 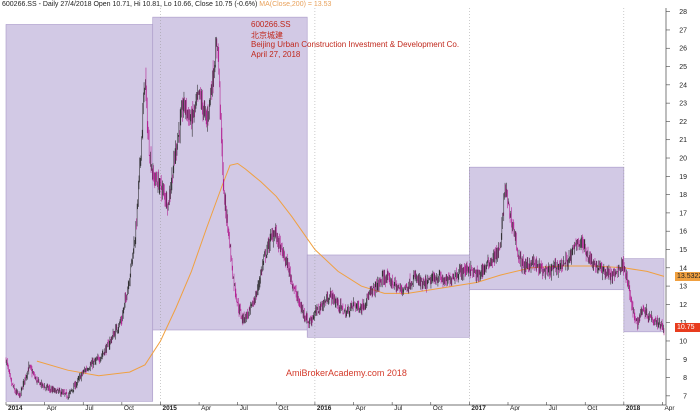 I want to click on y-tick-label: 14, so click(x=683, y=268).